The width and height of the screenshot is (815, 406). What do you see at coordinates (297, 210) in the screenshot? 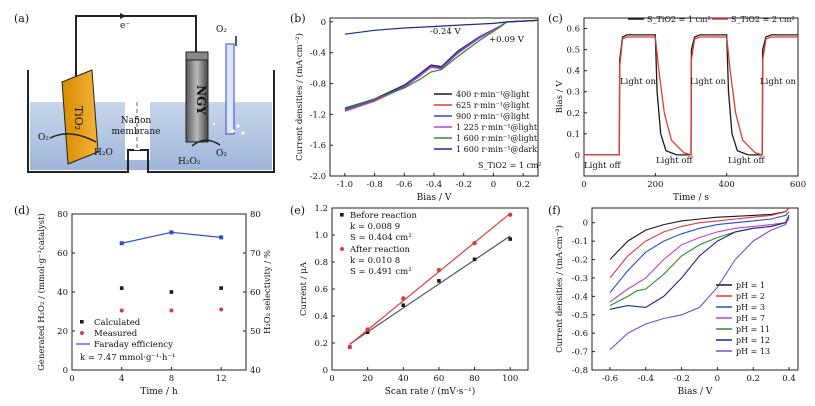
I see `panel-e-letter: (e)` at bounding box center [297, 210].